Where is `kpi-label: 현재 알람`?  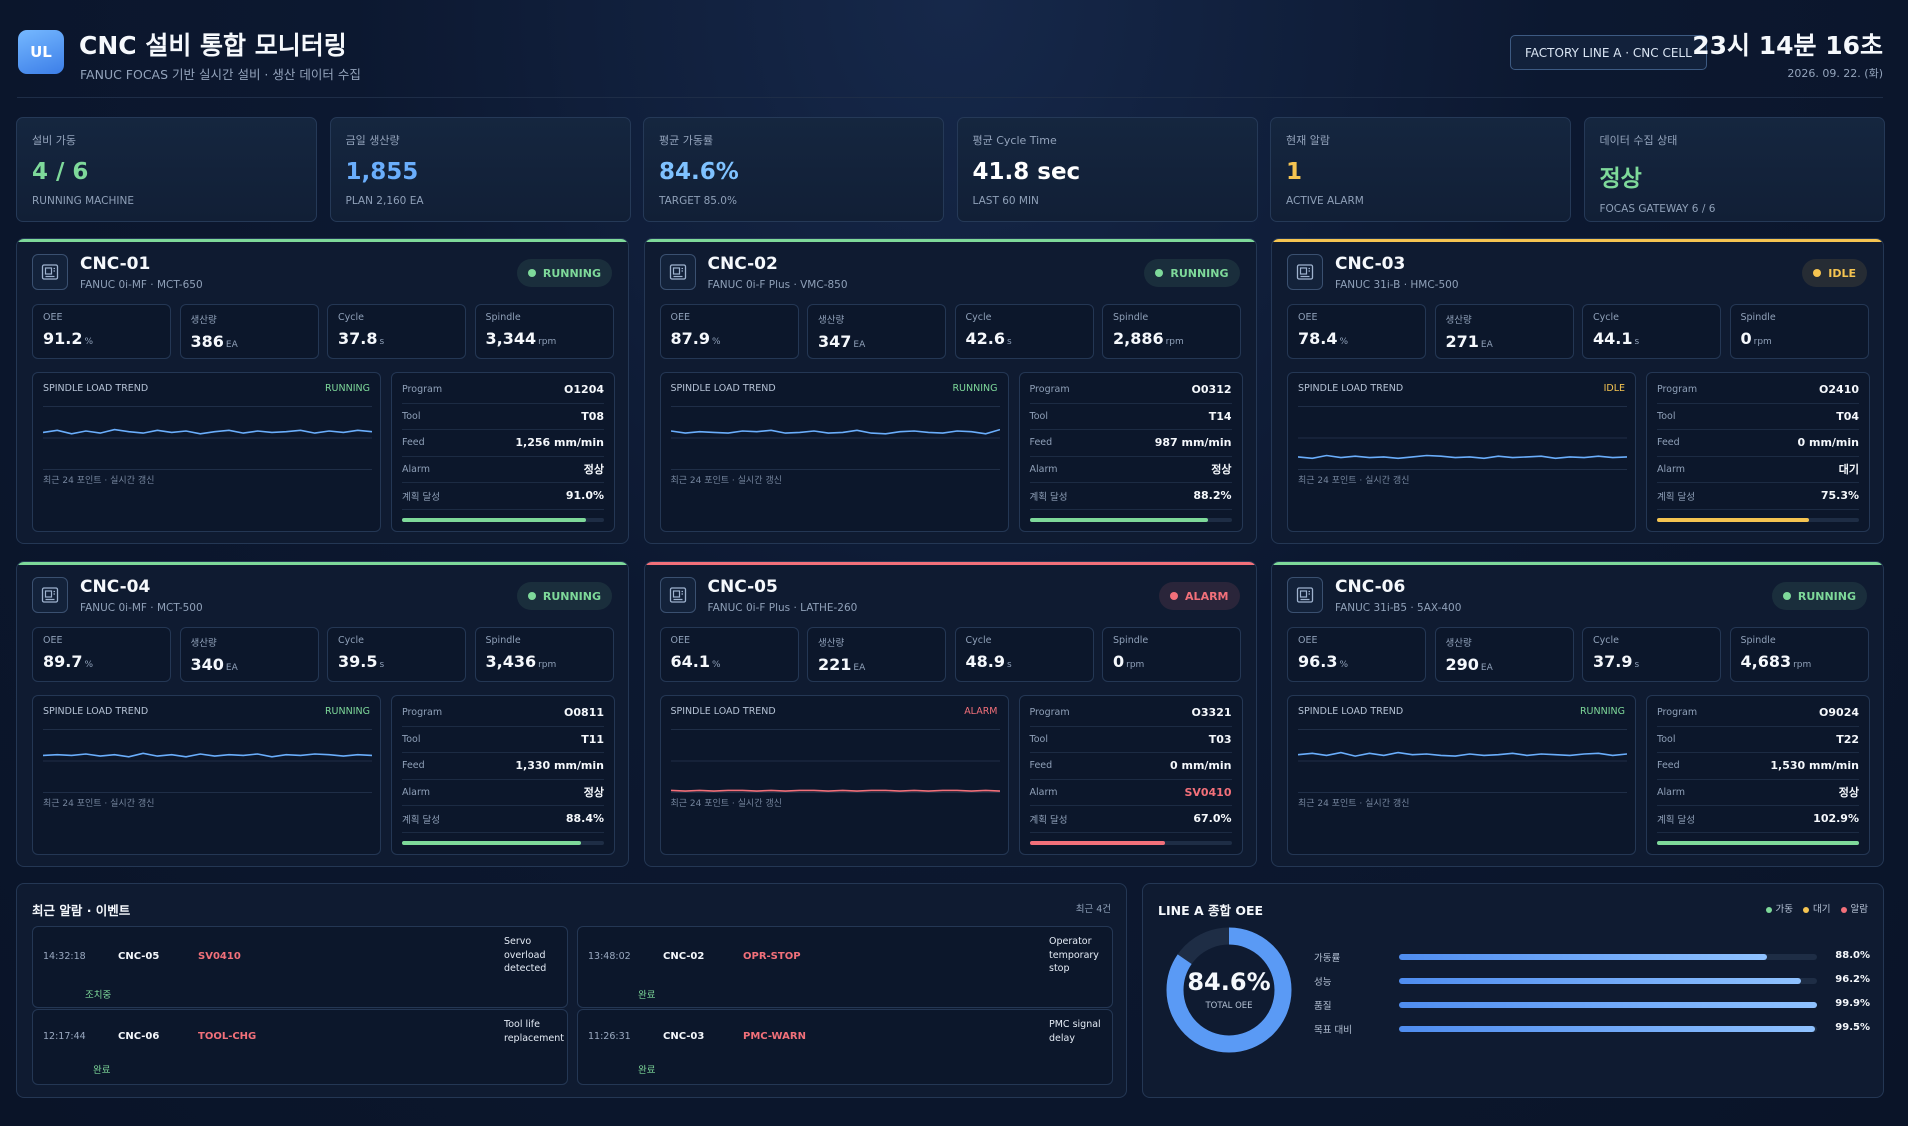 kpi-label: 현재 알람 is located at coordinates (1308, 140).